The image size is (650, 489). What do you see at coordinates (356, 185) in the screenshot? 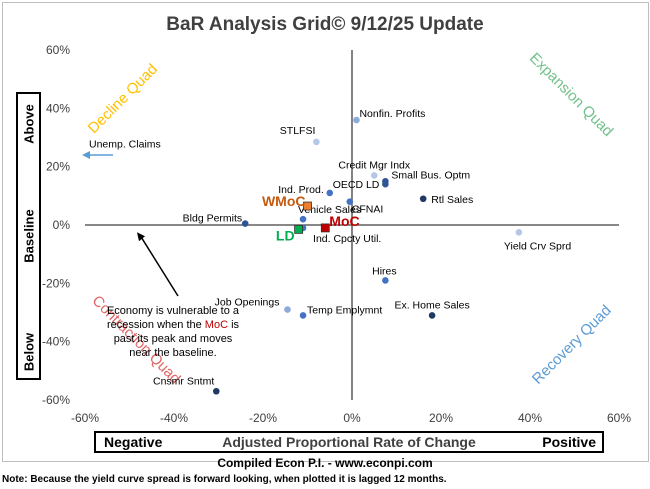
I see `point-label: OECD LD` at bounding box center [356, 185].